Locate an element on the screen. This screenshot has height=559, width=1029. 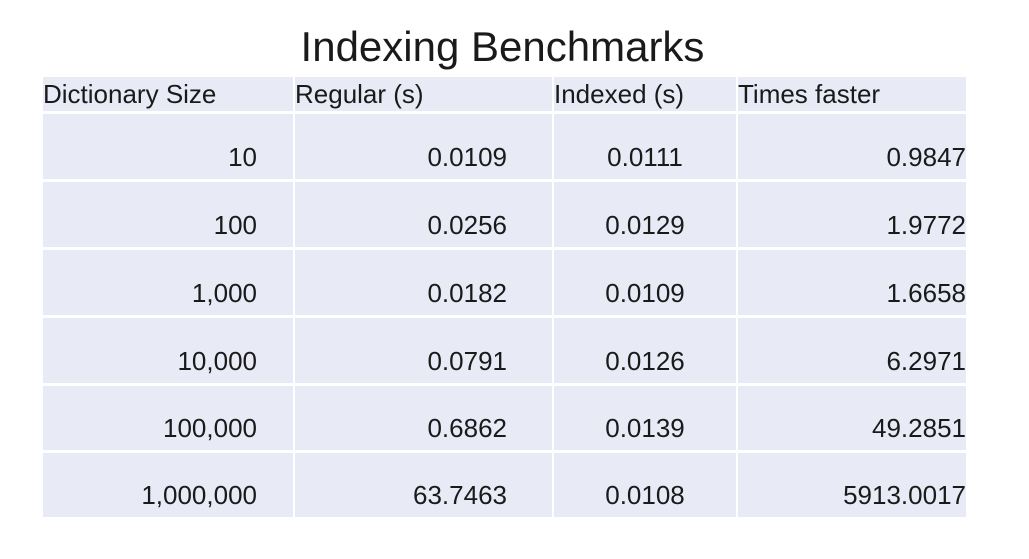
cell-text: Regular (s) is located at coordinates (359, 93).